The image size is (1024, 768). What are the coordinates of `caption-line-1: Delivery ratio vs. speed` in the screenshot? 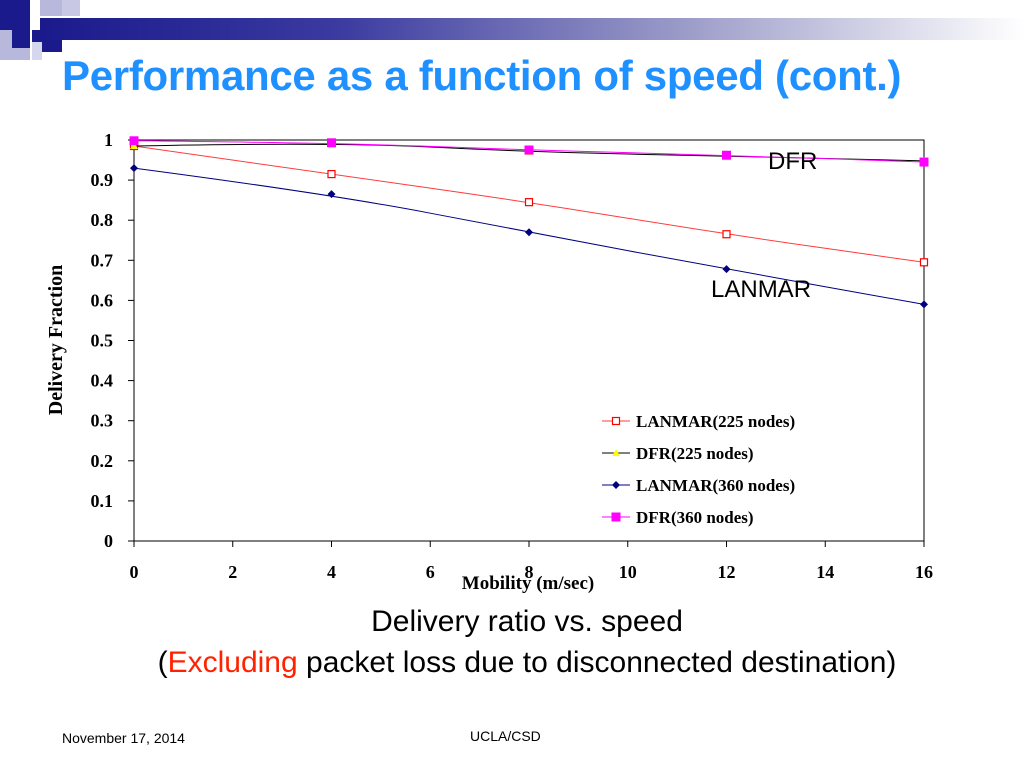 It's located at (527, 621).